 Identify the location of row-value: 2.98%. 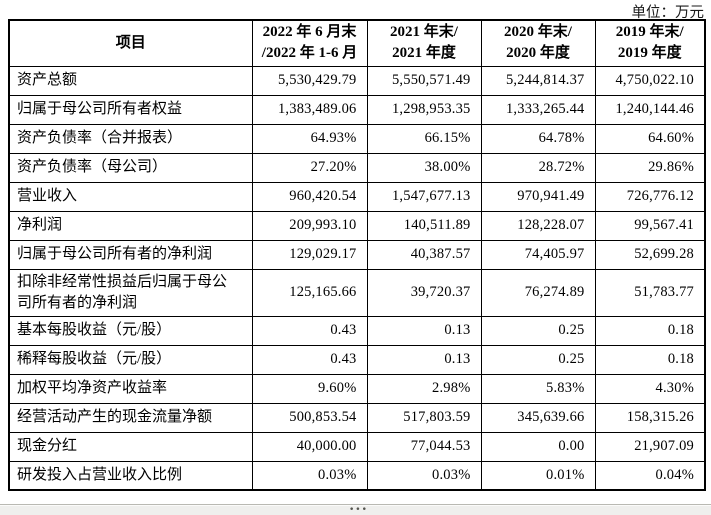
(424, 388).